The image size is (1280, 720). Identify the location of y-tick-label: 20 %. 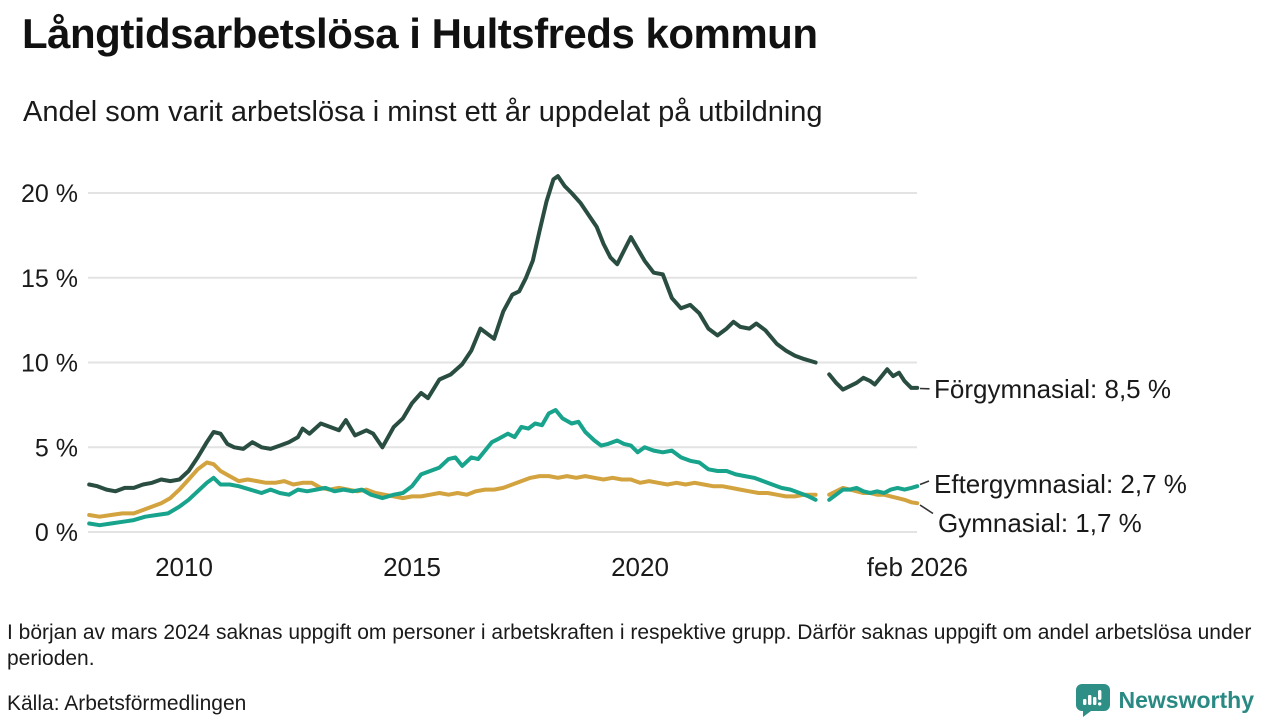
(49, 194).